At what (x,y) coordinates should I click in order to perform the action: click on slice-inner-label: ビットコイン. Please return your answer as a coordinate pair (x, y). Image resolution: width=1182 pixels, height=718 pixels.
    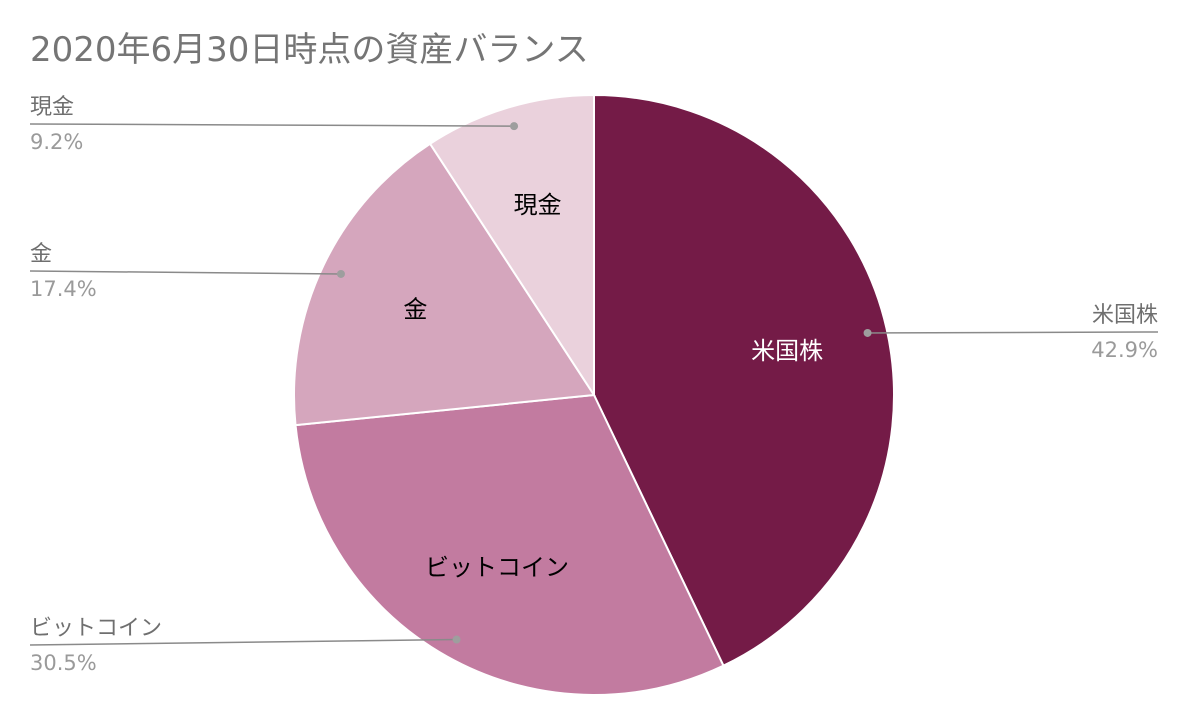
    Looking at the image, I should click on (497, 568).